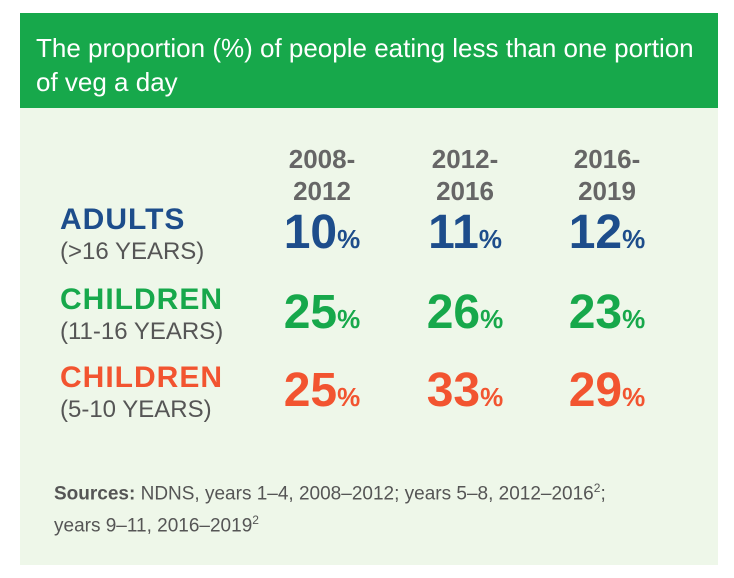 The height and width of the screenshot is (578, 734). Describe the element at coordinates (595, 390) in the screenshot. I see `value-number: 29` at that location.